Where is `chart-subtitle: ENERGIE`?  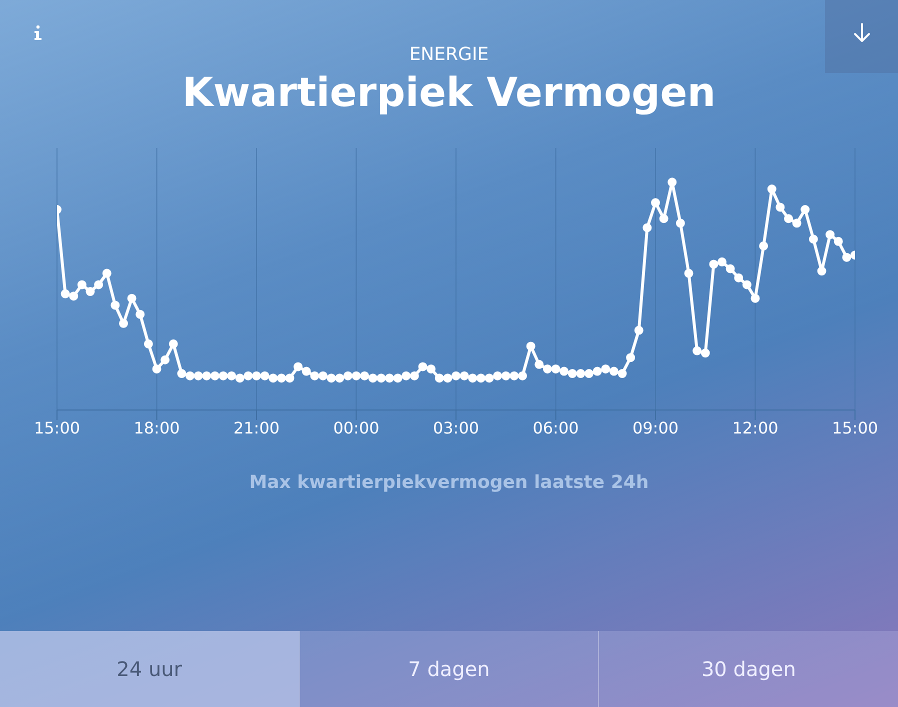 chart-subtitle: ENERGIE is located at coordinates (449, 54).